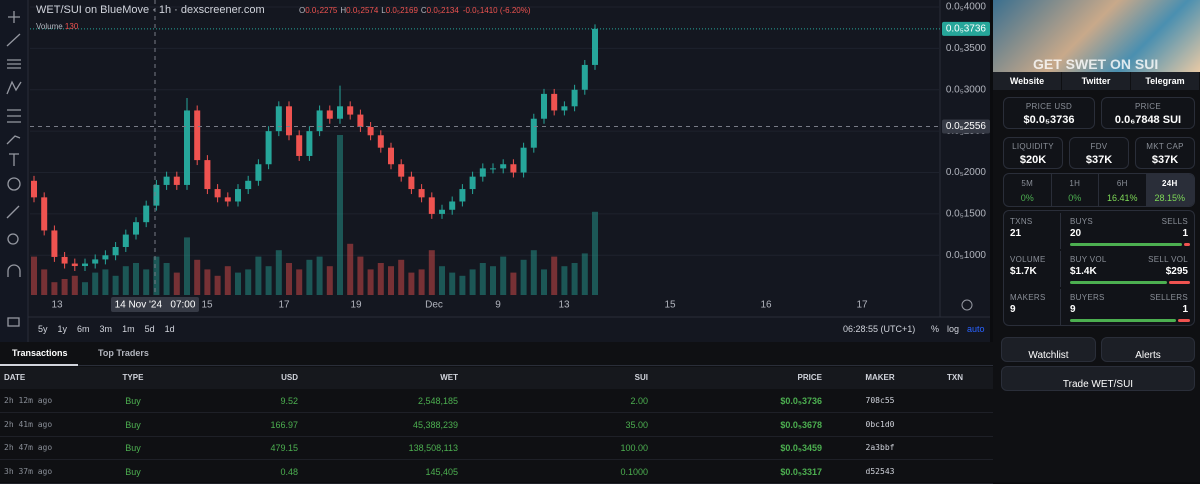 This screenshot has height=484, width=1200. Describe the element at coordinates (766, 305) in the screenshot. I see `x-tick-label: 16` at that location.